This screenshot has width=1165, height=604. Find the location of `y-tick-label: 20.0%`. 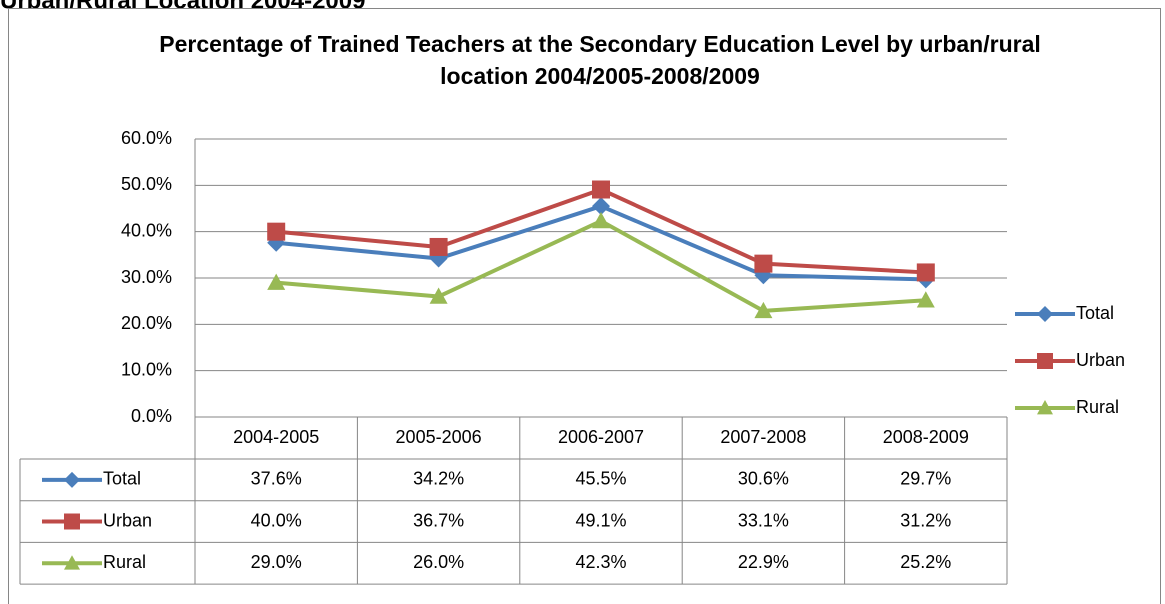

y-tick-label: 20.0% is located at coordinates (146, 323).